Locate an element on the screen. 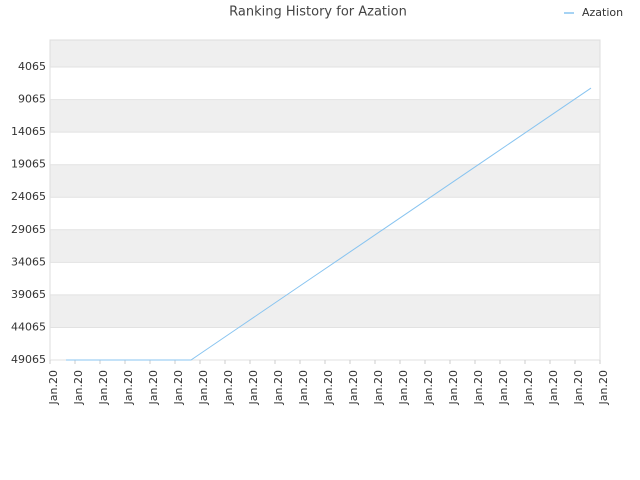  y-tick-label: 9065 is located at coordinates (32, 99).